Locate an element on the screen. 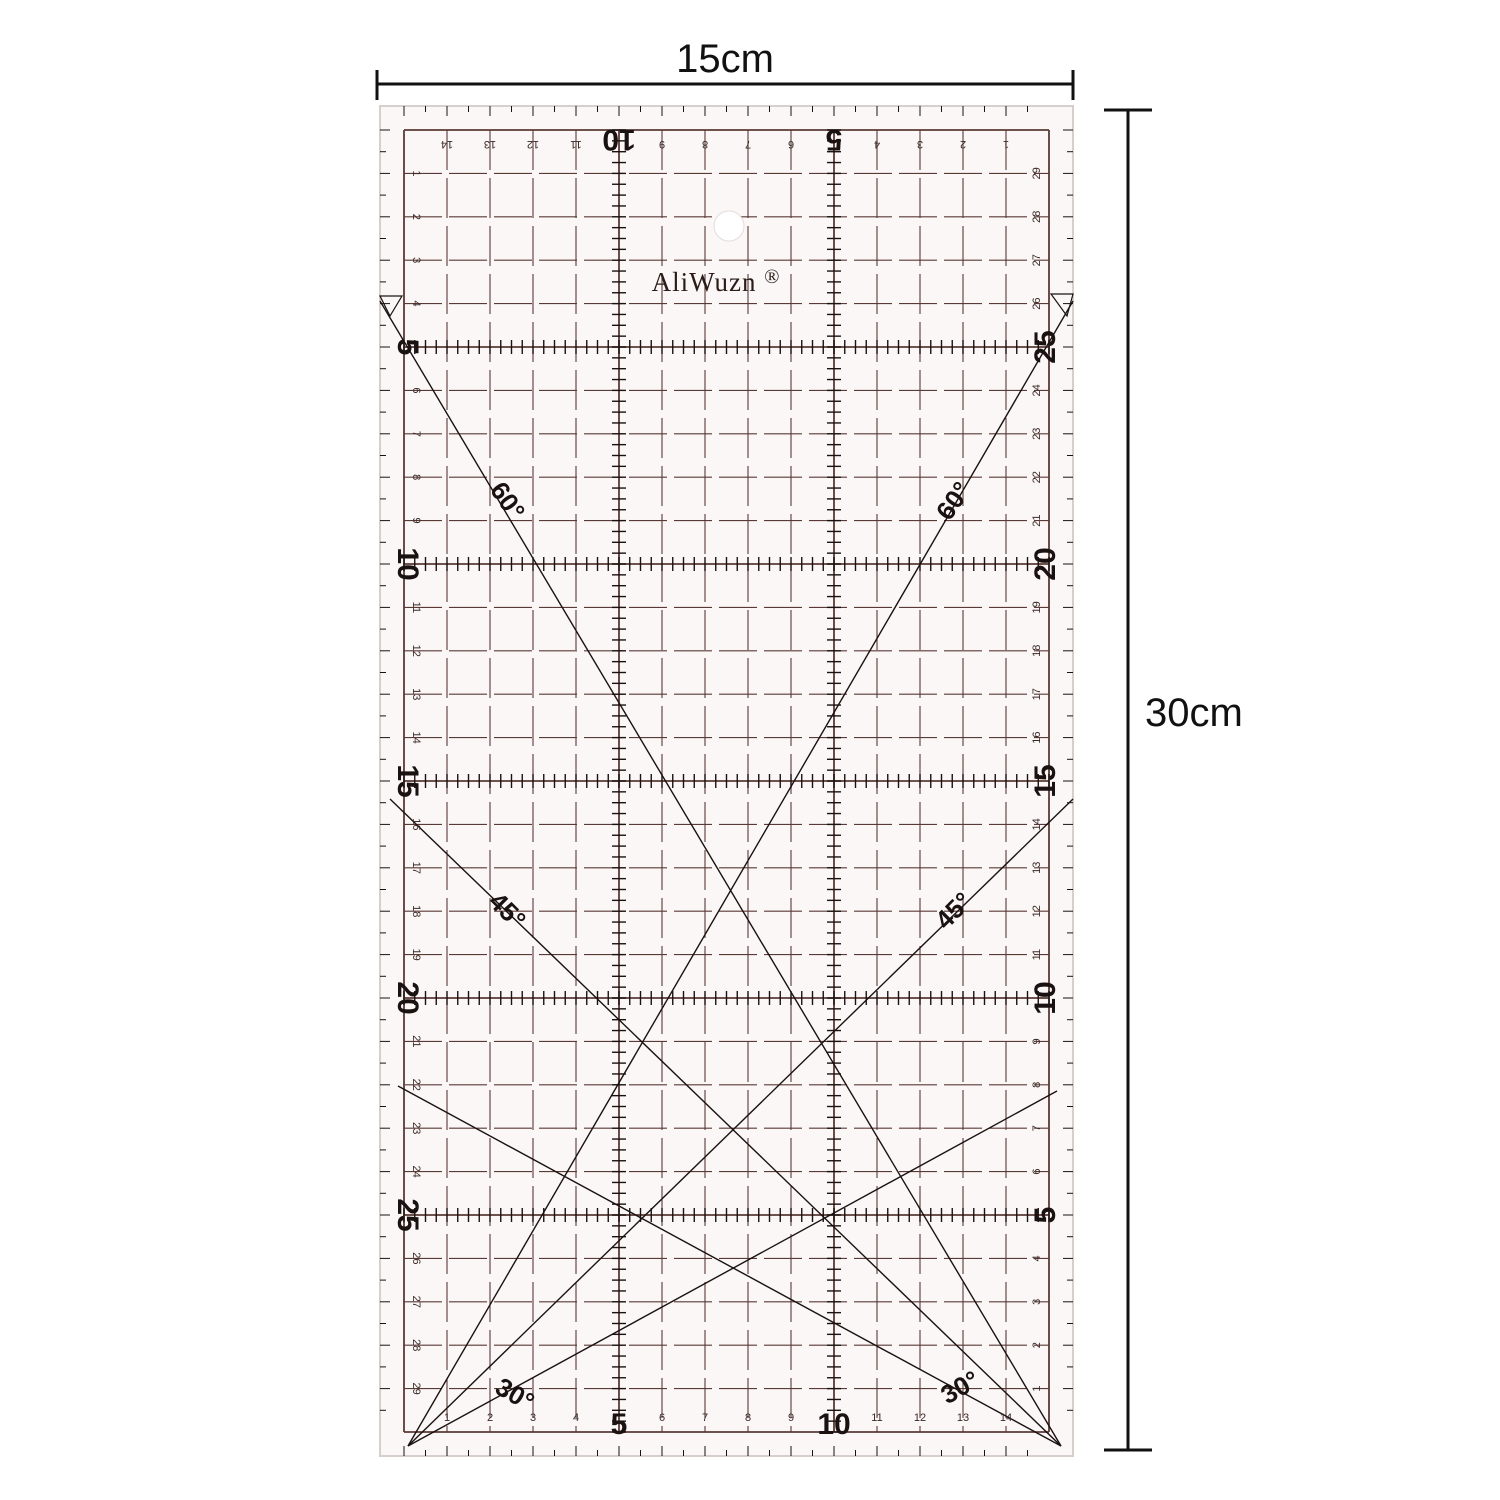 This screenshot has height=1500, width=1500. right-number: 8 is located at coordinates (1037, 1085).